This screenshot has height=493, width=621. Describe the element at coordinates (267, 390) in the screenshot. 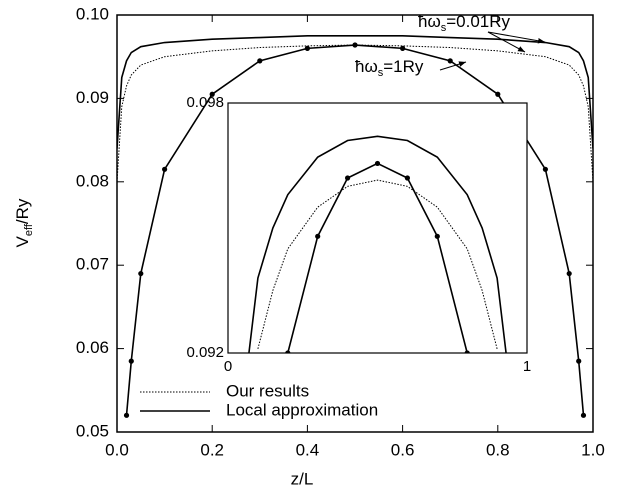

I see `legend-label: Our results` at that location.